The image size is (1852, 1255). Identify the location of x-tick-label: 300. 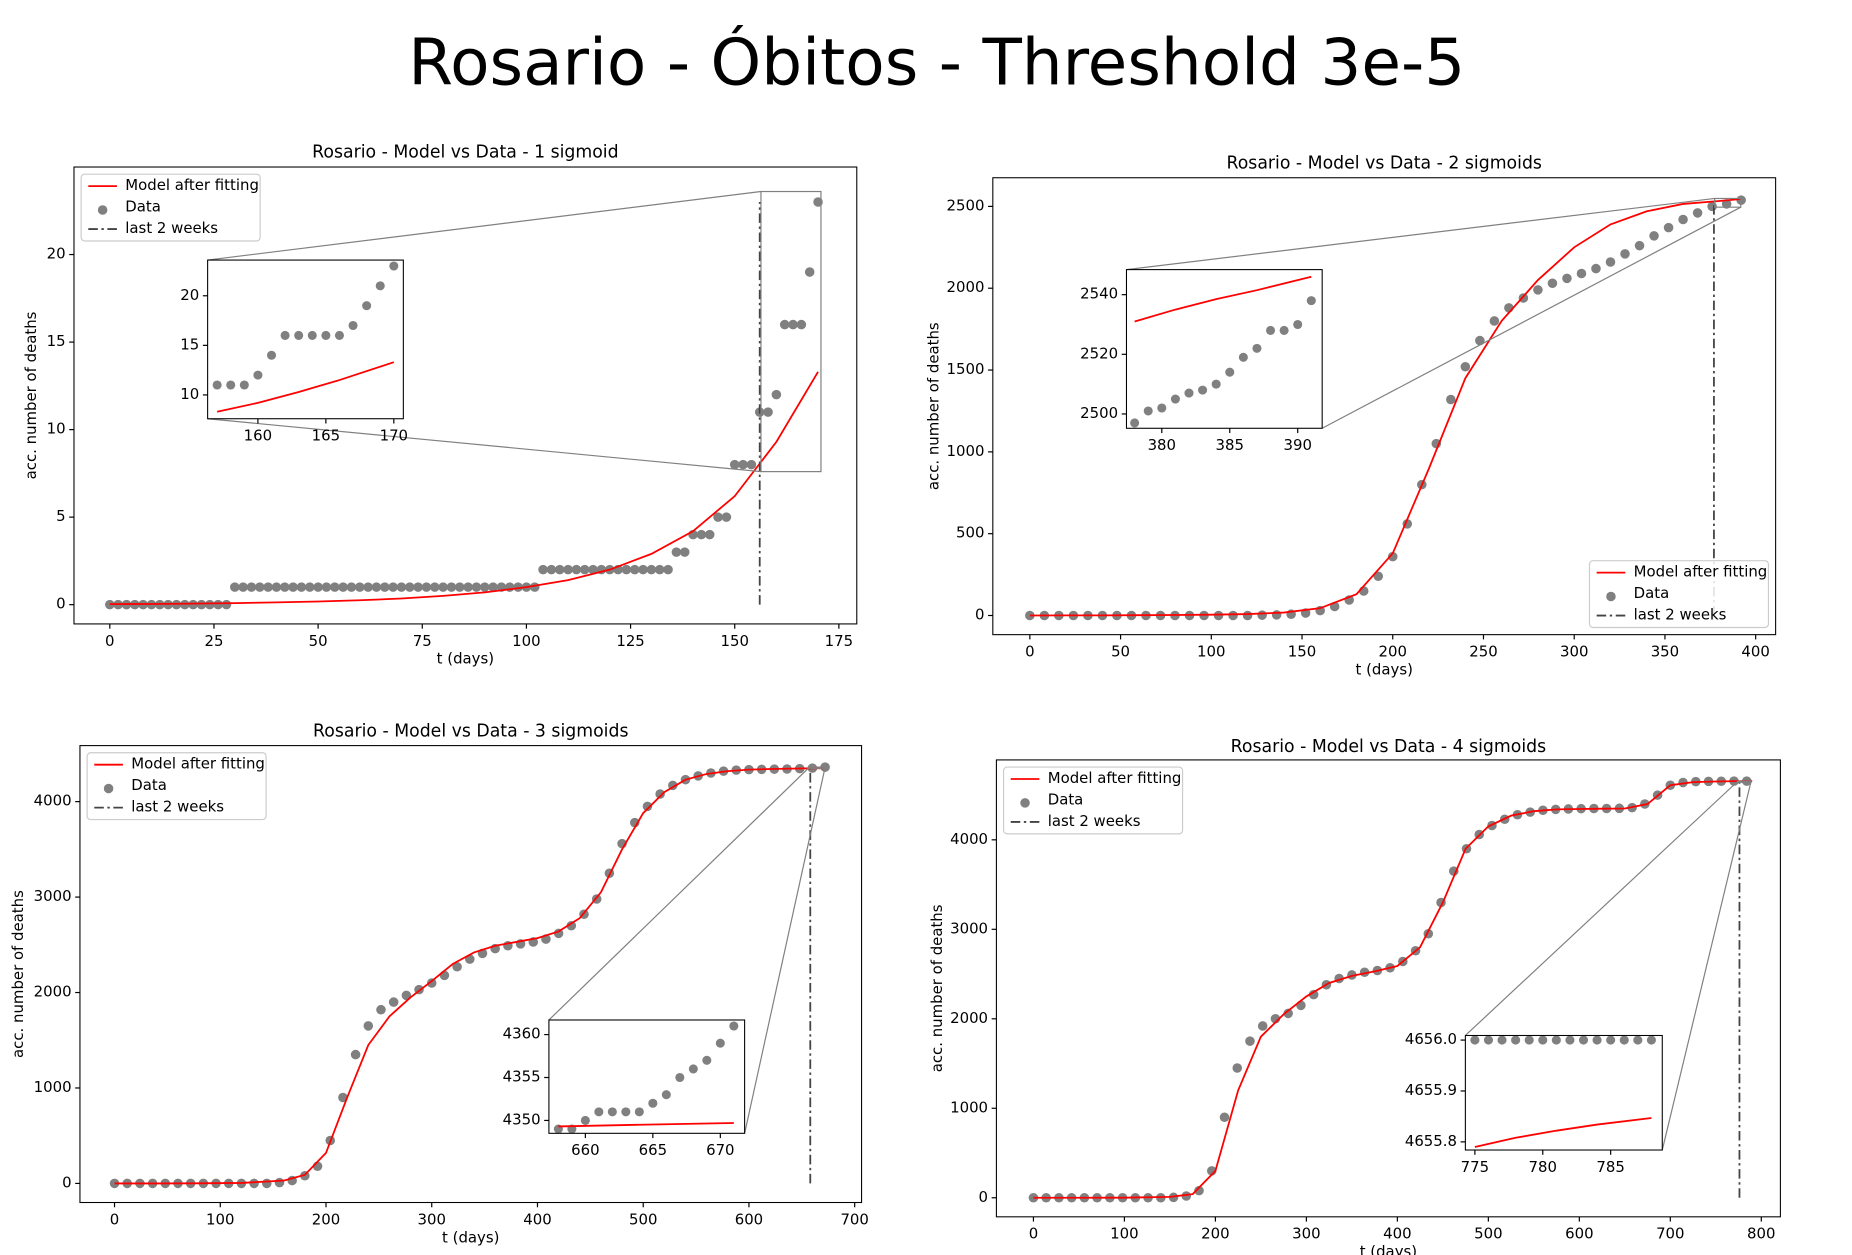
(1306, 1234).